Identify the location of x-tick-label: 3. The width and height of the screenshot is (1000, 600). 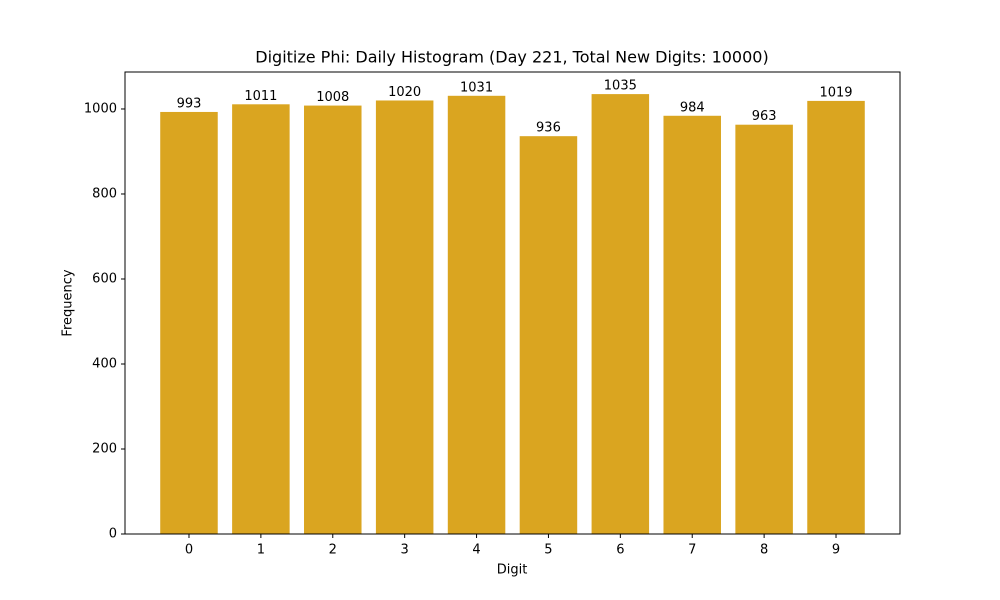
(405, 550).